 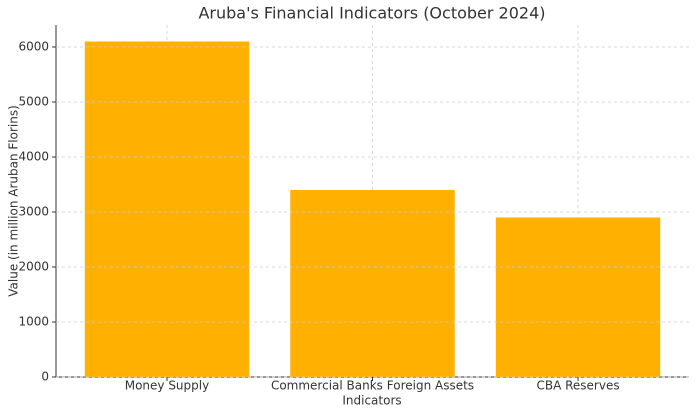 What do you see at coordinates (33, 102) in the screenshot?
I see `y-tick-label: 5000` at bounding box center [33, 102].